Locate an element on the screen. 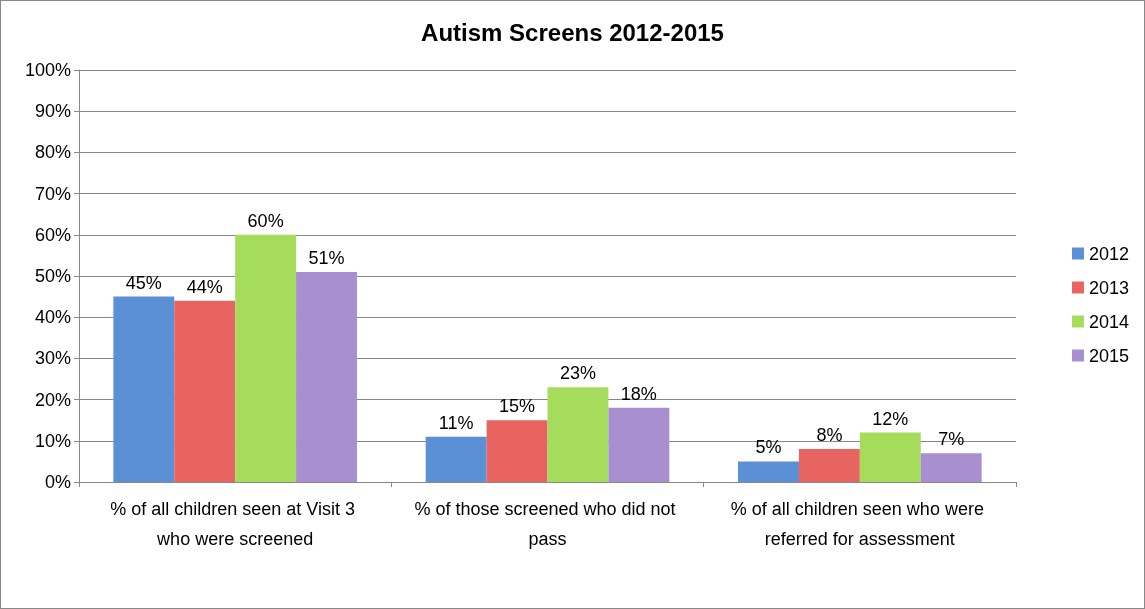 This screenshot has width=1145, height=609. data-label: 44% is located at coordinates (204, 286).